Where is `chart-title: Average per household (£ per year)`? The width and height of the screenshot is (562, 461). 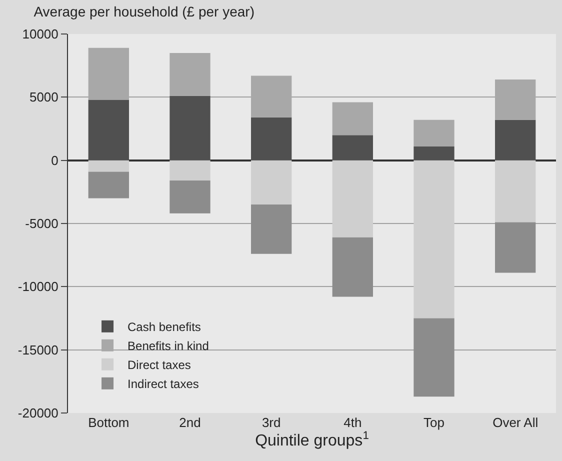 chart-title: Average per household (£ per year) is located at coordinates (144, 12).